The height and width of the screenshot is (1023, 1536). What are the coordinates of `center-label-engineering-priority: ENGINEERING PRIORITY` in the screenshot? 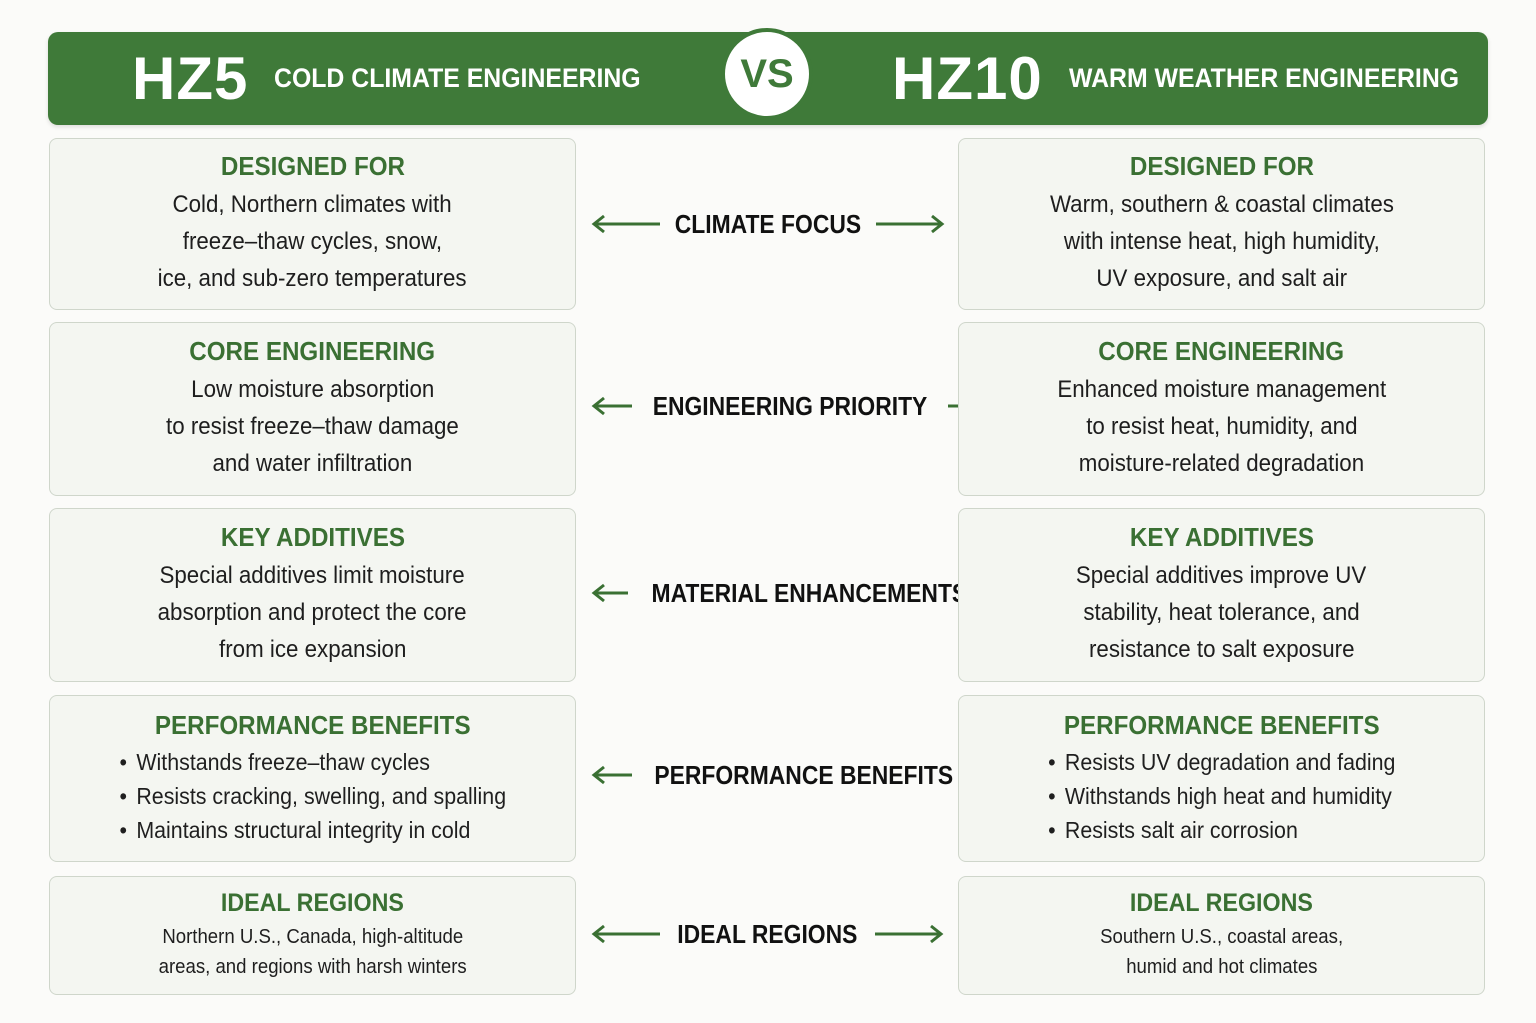 It's located at (789, 406).